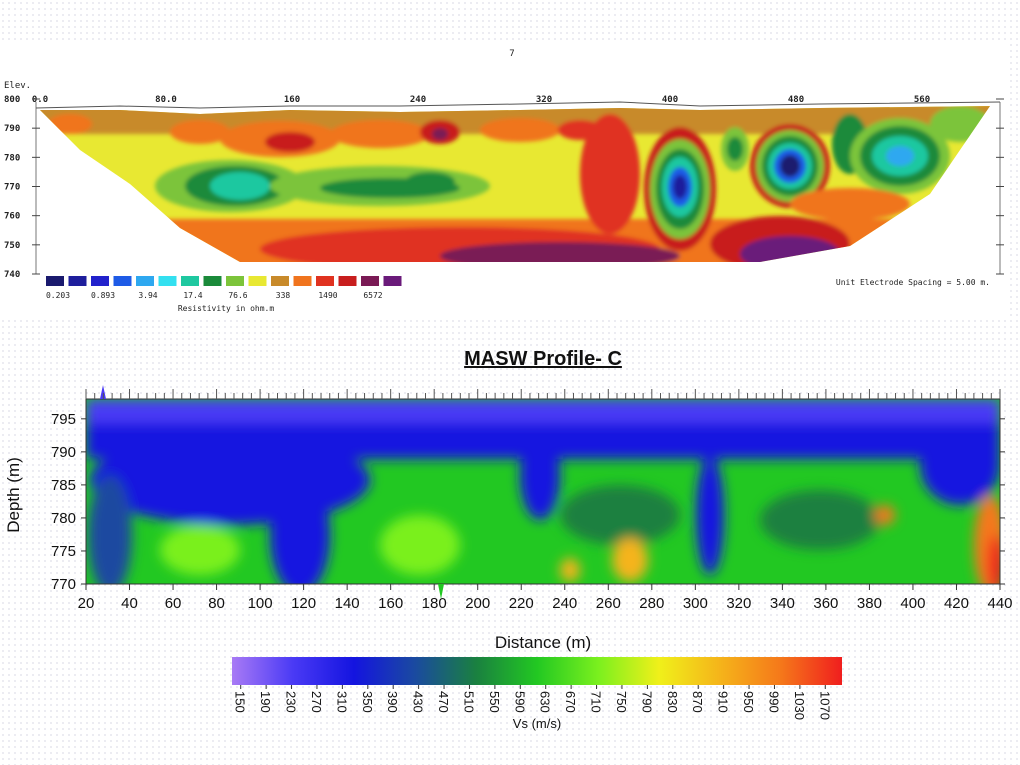  I want to click on masw-y-tick-label: 790, so click(63, 452).